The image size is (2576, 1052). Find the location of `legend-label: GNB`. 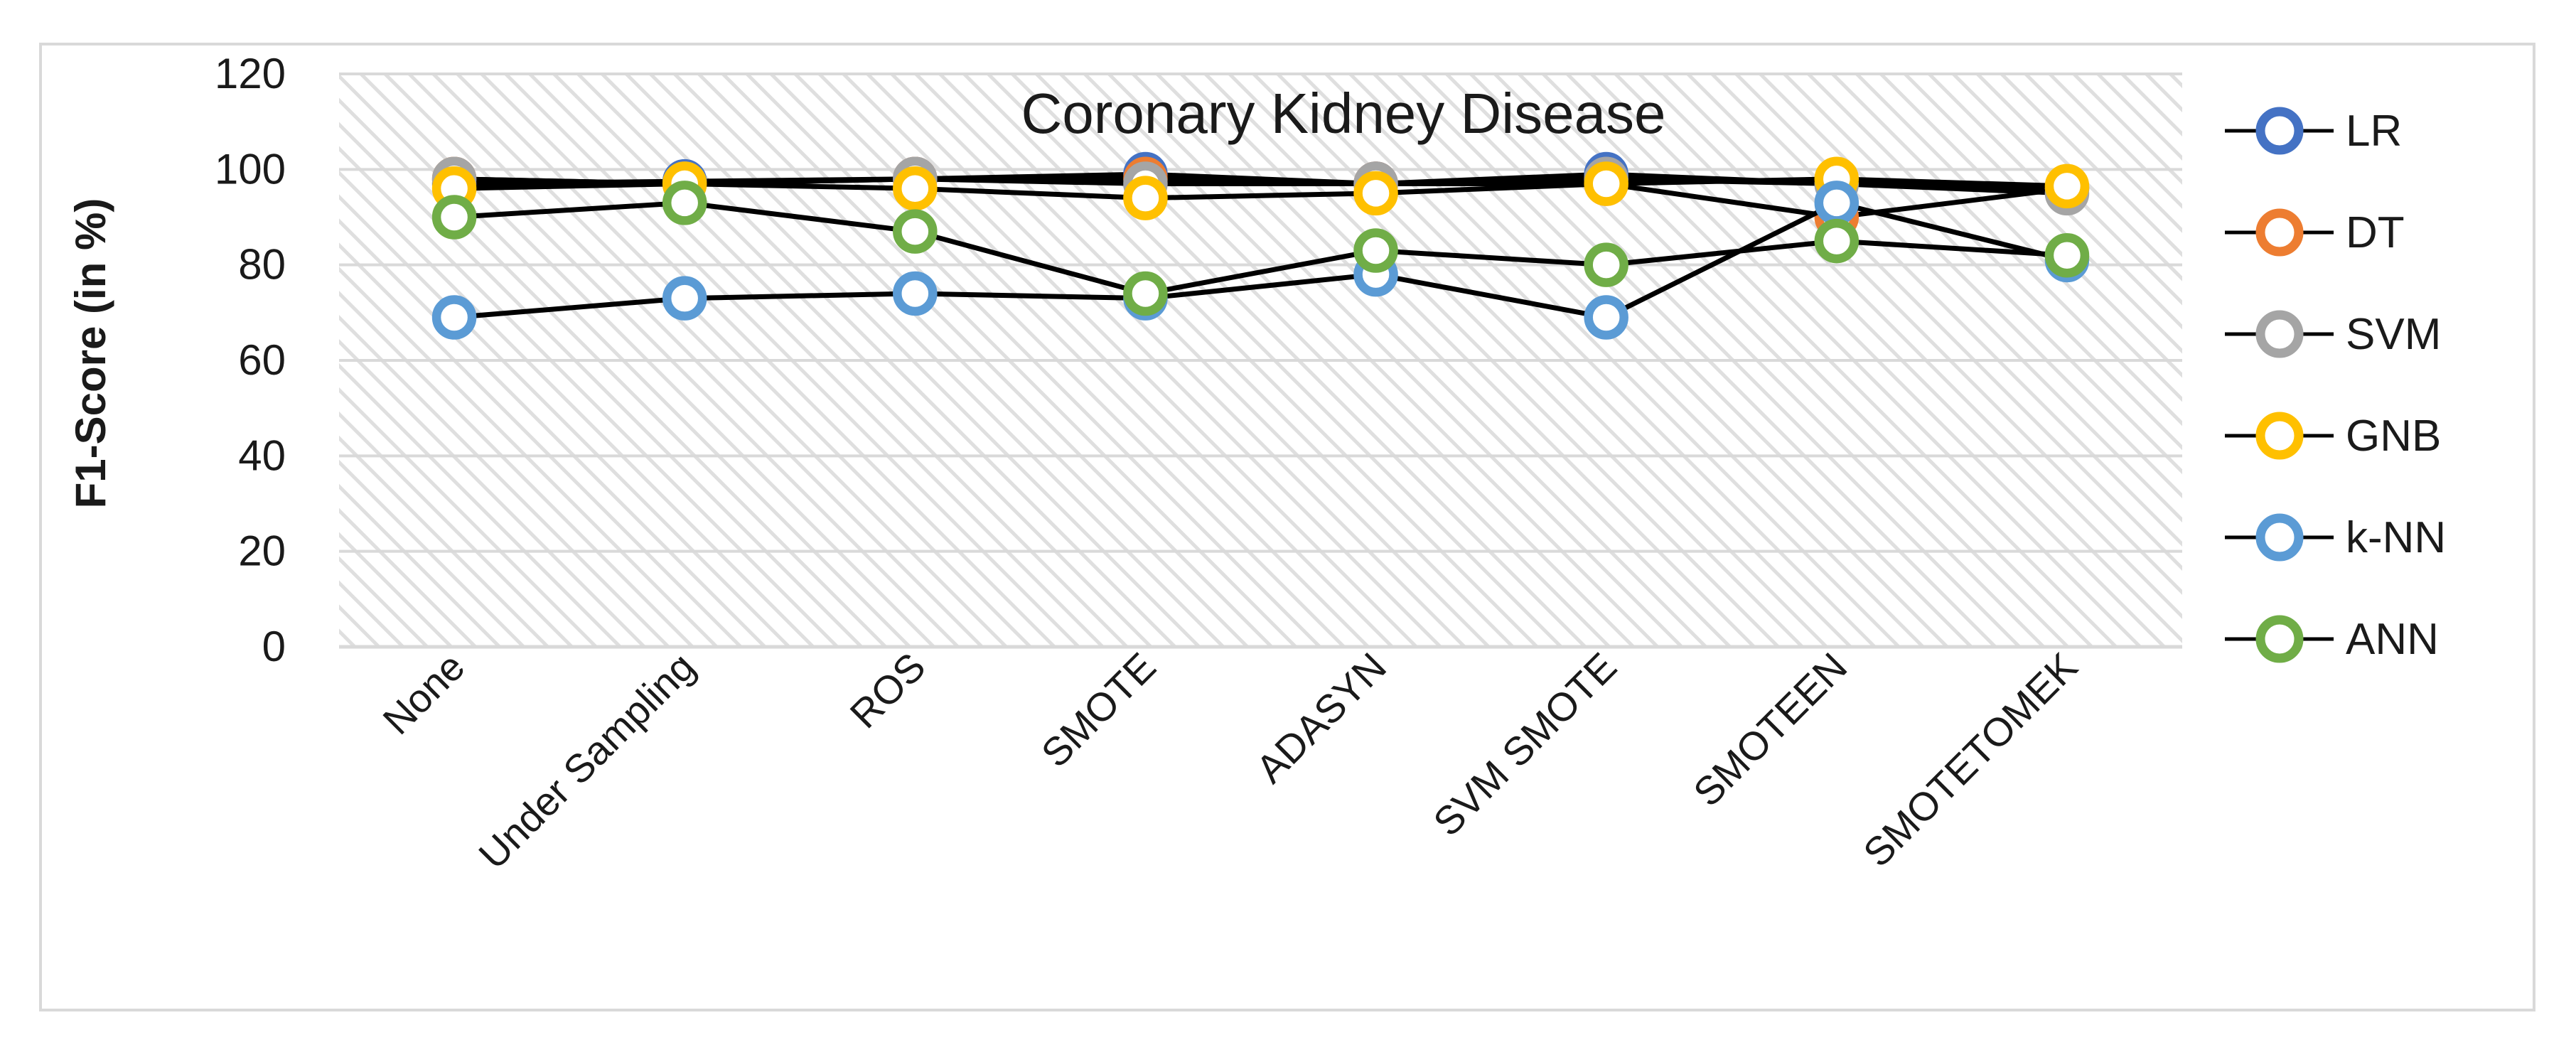

legend-label: GNB is located at coordinates (2393, 436).